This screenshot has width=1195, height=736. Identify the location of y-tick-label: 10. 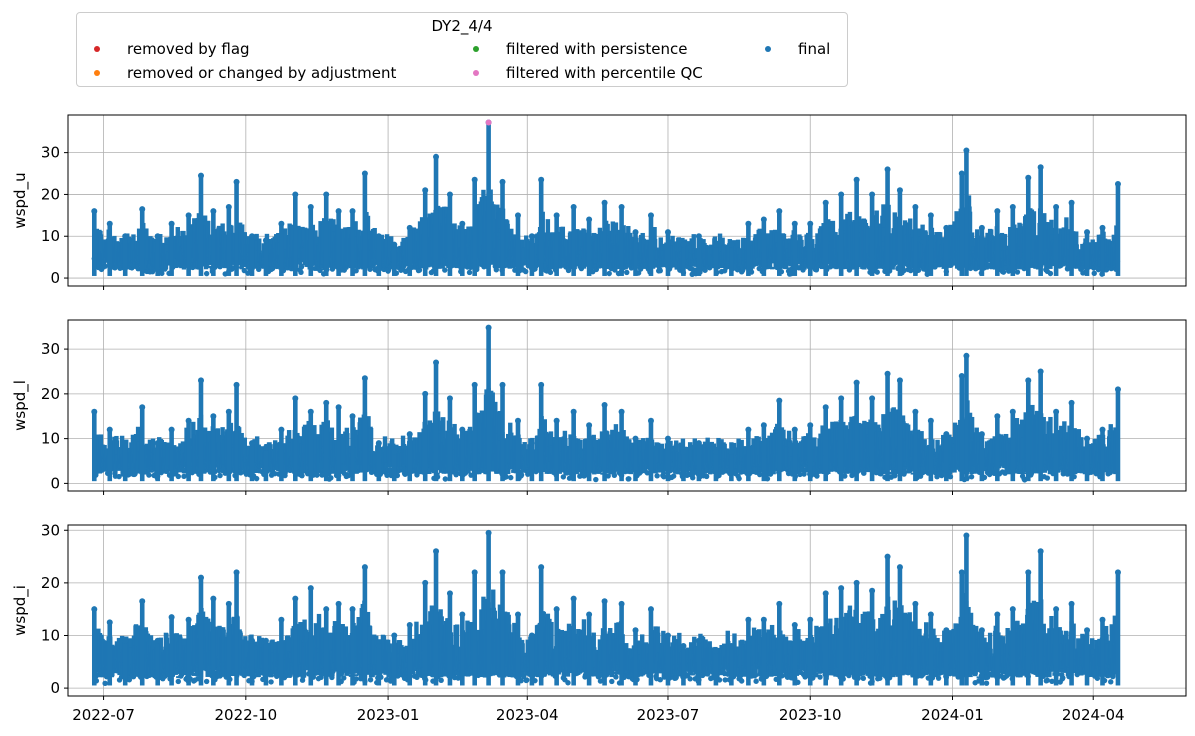
(50, 236).